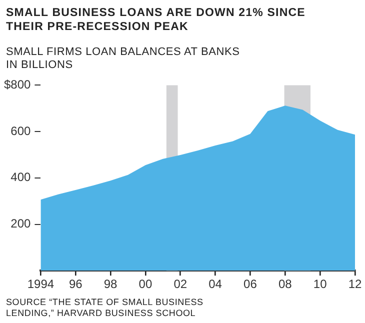 The image size is (365, 323). I want to click on x-tick-label: 06, so click(251, 284).